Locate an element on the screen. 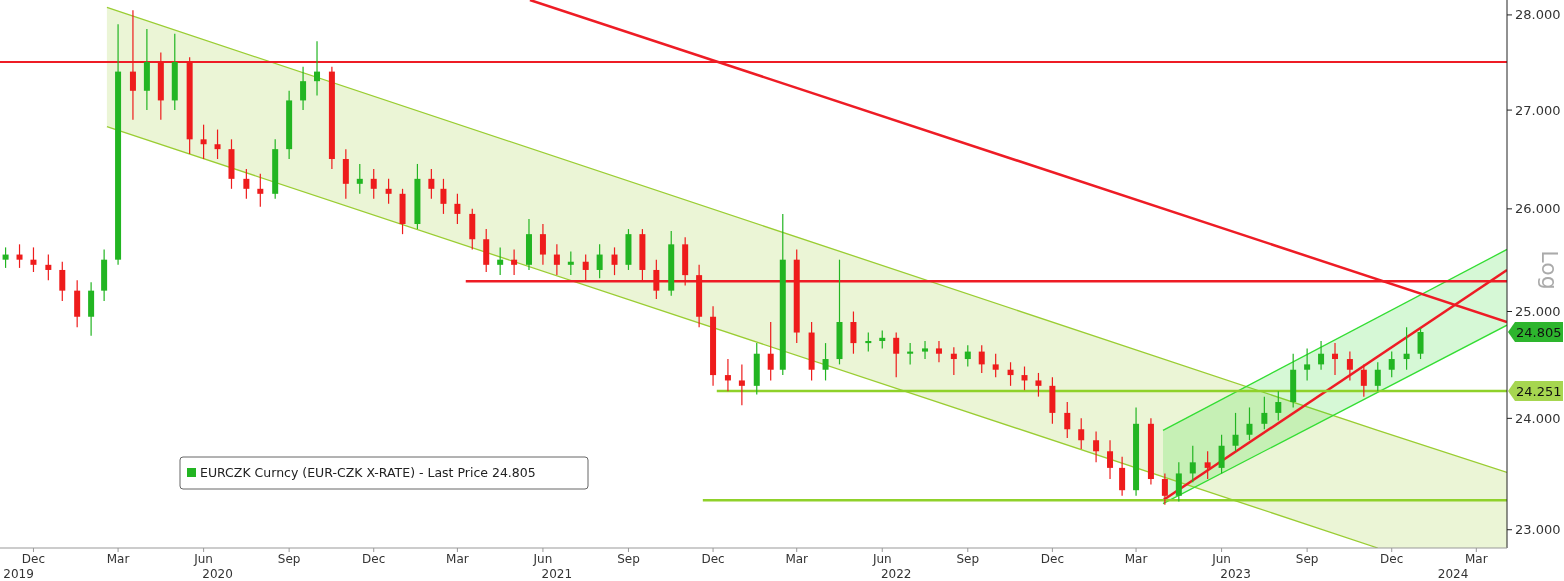 The height and width of the screenshot is (581, 1564). x2-tick-label: 2019 is located at coordinates (18, 574).